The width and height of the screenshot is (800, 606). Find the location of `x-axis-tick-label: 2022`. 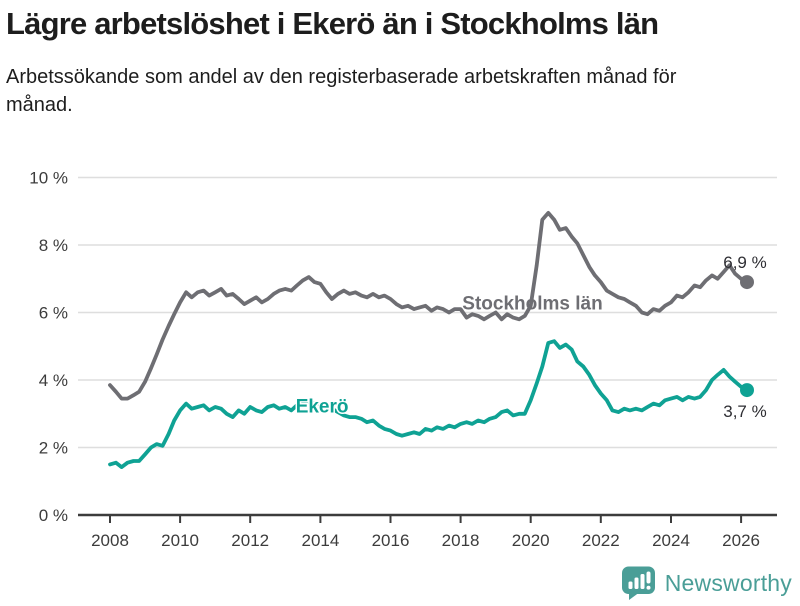

x-axis-tick-label: 2022 is located at coordinates (601, 540).